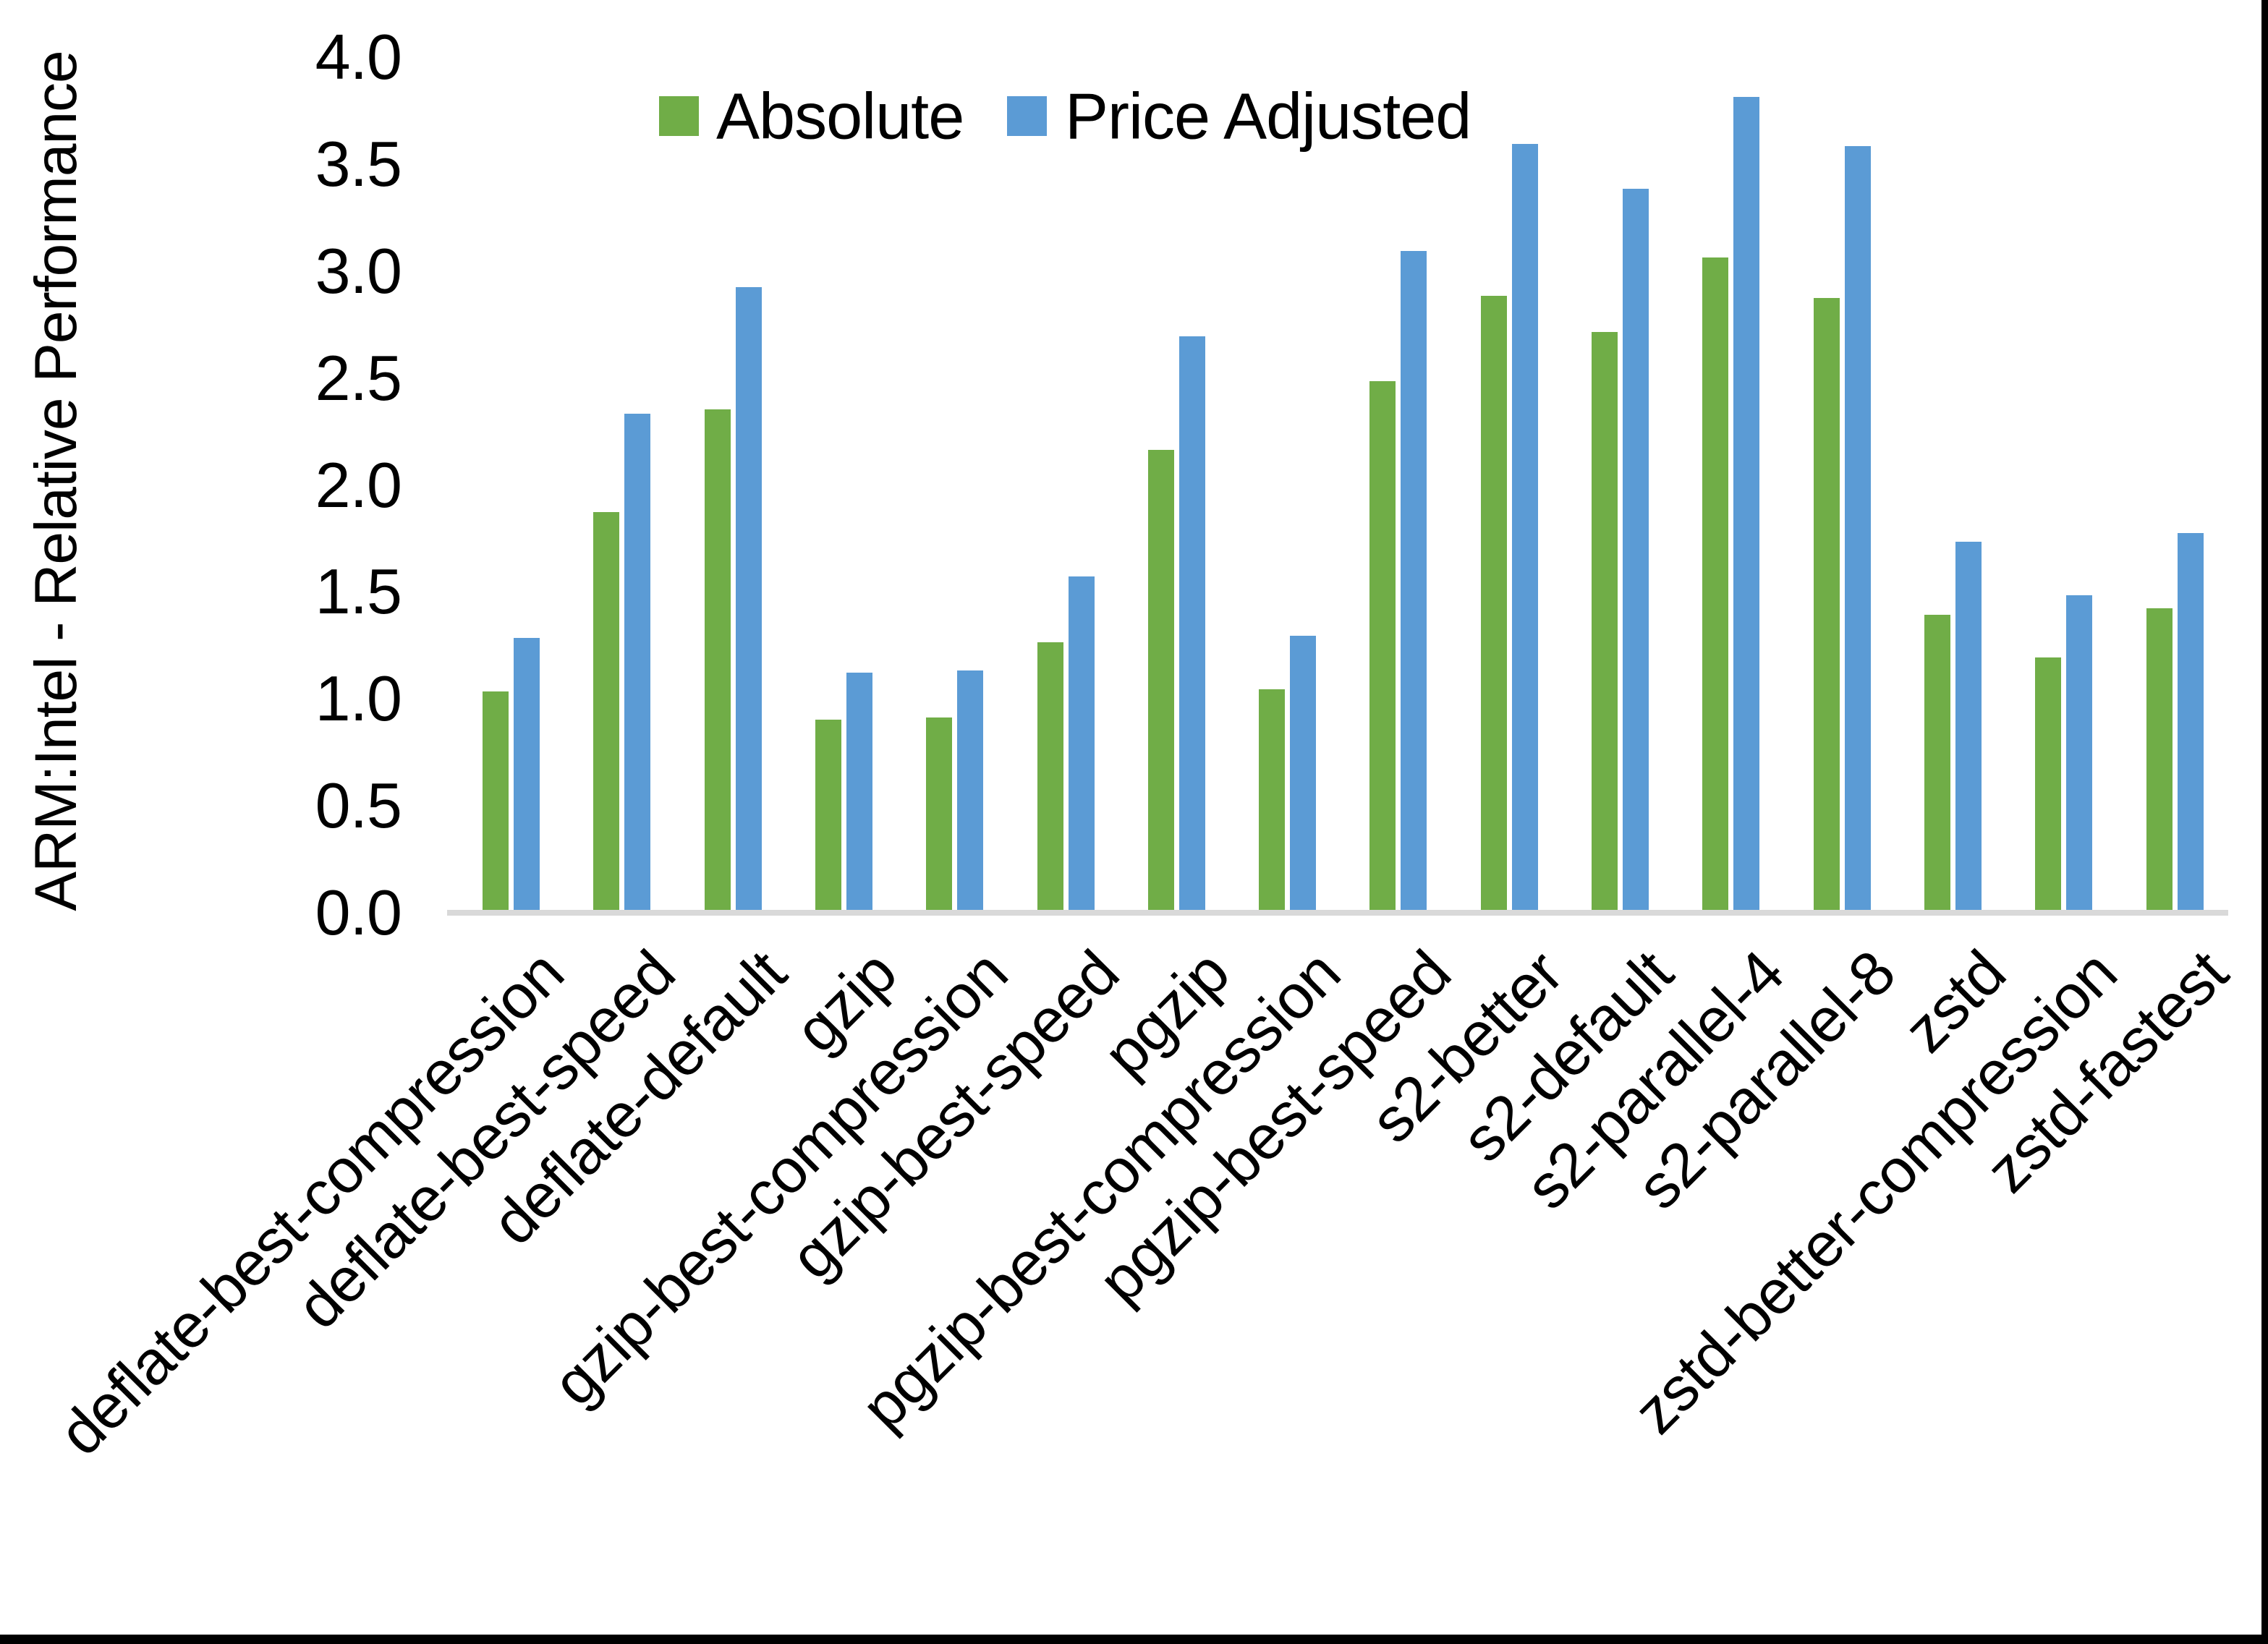 The height and width of the screenshot is (1644, 2268). What do you see at coordinates (2264, 822) in the screenshot?
I see `screenshot-right-border` at bounding box center [2264, 822].